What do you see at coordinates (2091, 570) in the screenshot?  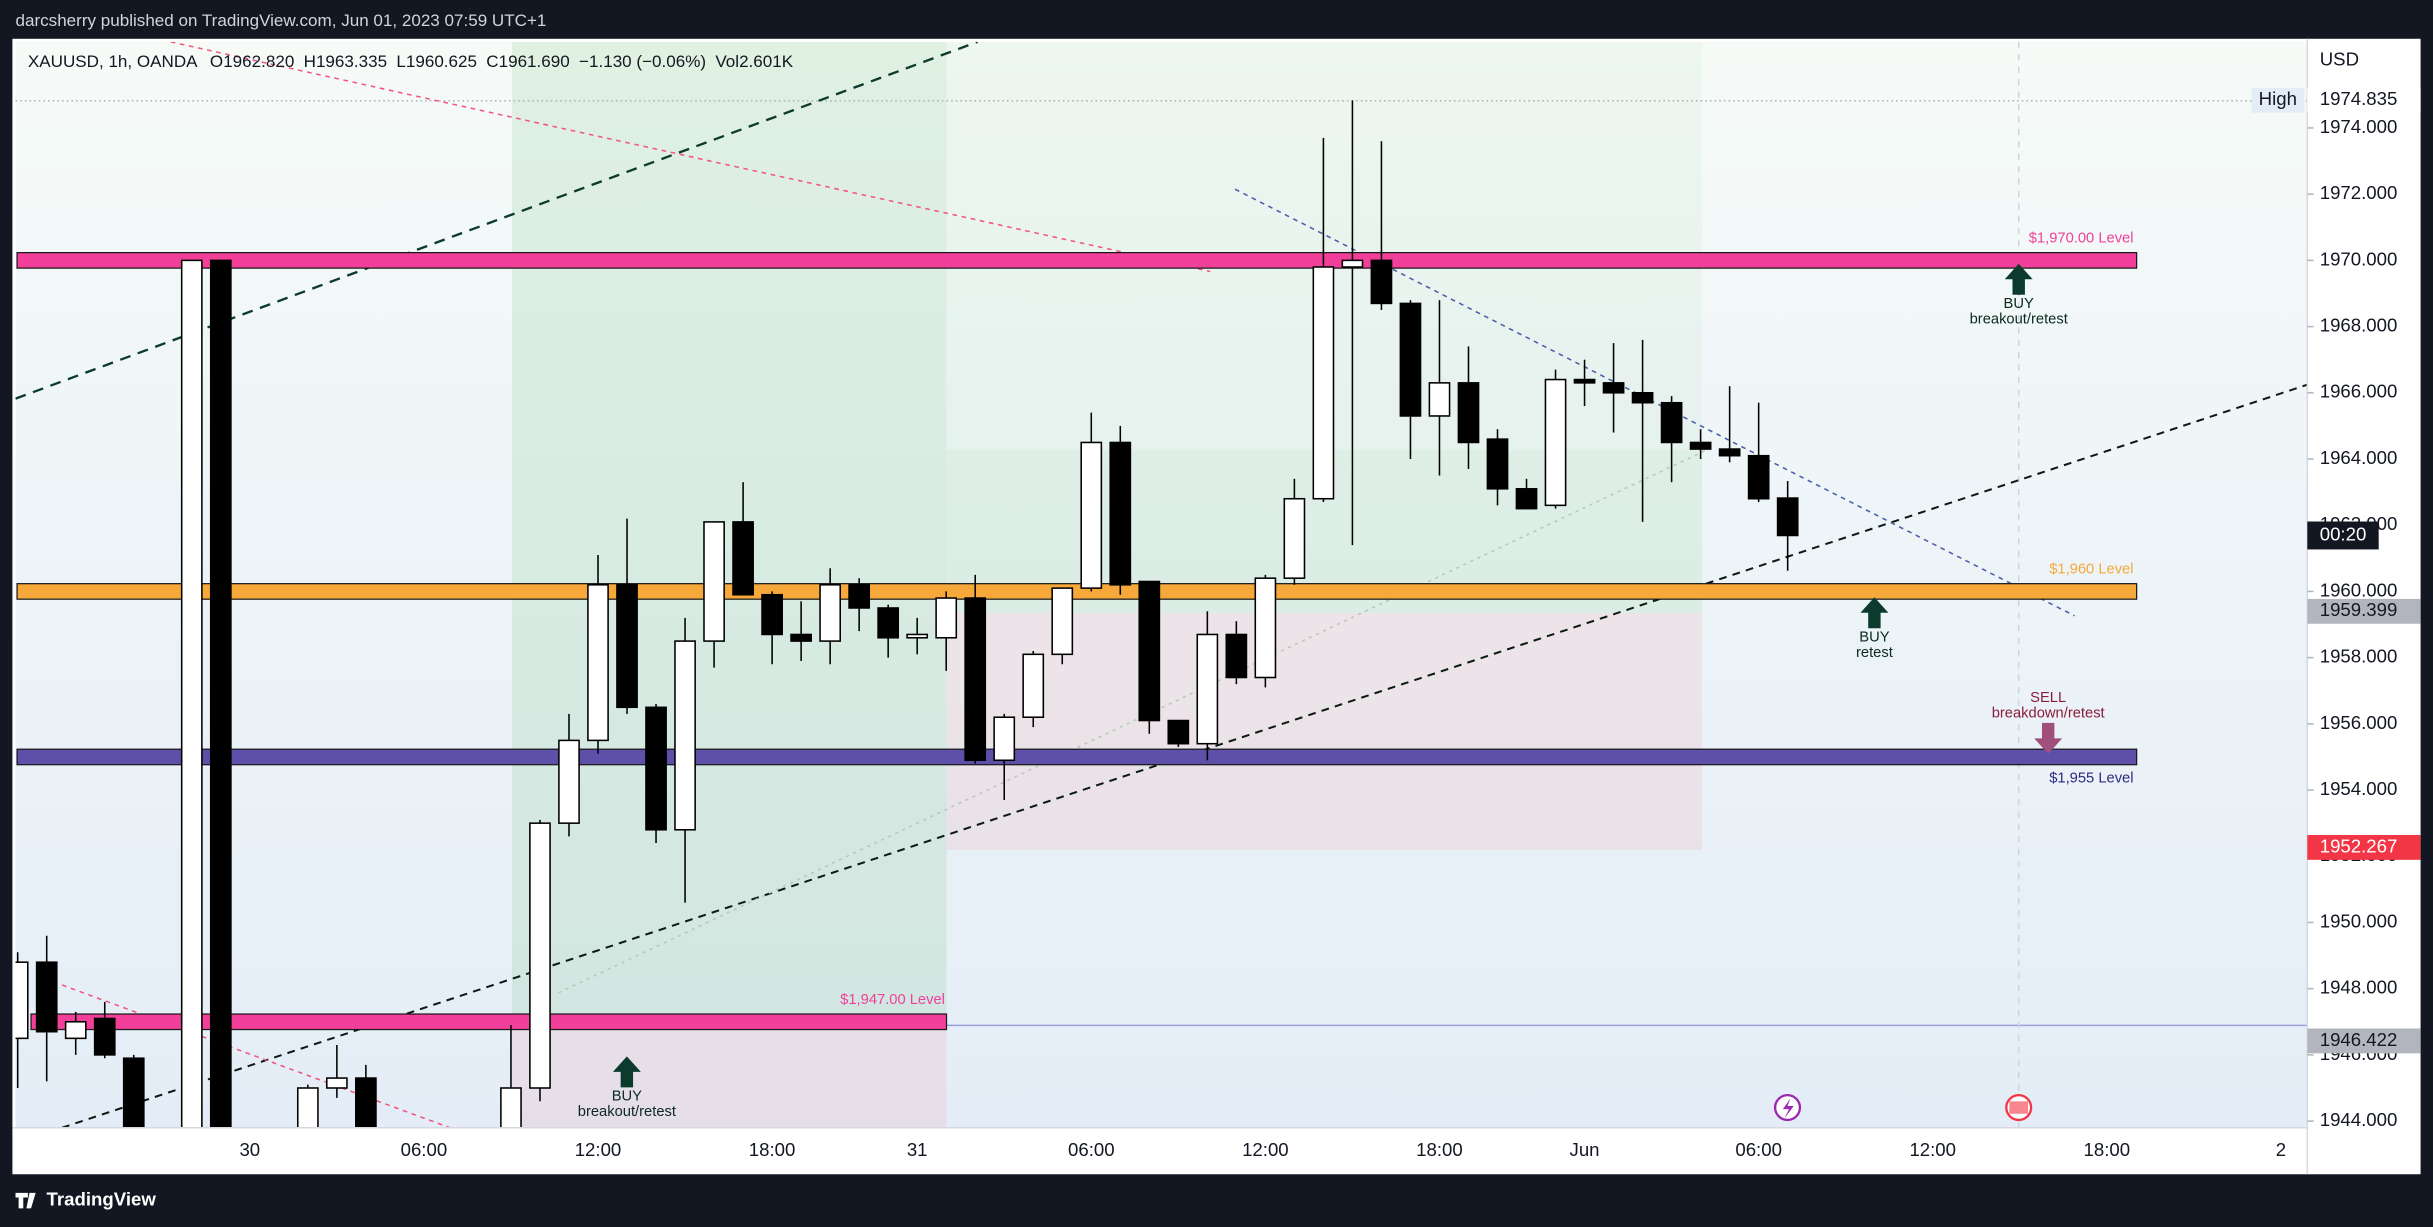 I see `level-label: $1,960 Level` at bounding box center [2091, 570].